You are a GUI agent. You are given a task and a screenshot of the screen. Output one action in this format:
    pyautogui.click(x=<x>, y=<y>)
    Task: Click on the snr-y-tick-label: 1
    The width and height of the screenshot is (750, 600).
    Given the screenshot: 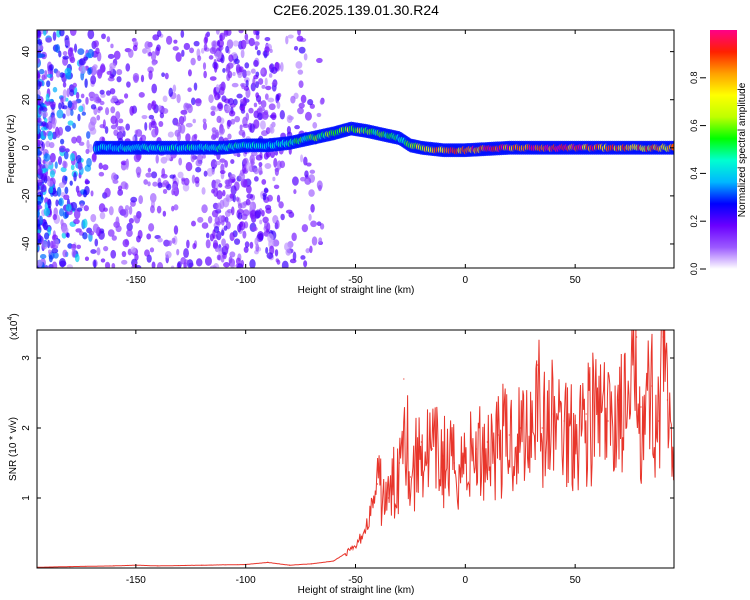 What is the action you would take?
    pyautogui.click(x=26, y=498)
    